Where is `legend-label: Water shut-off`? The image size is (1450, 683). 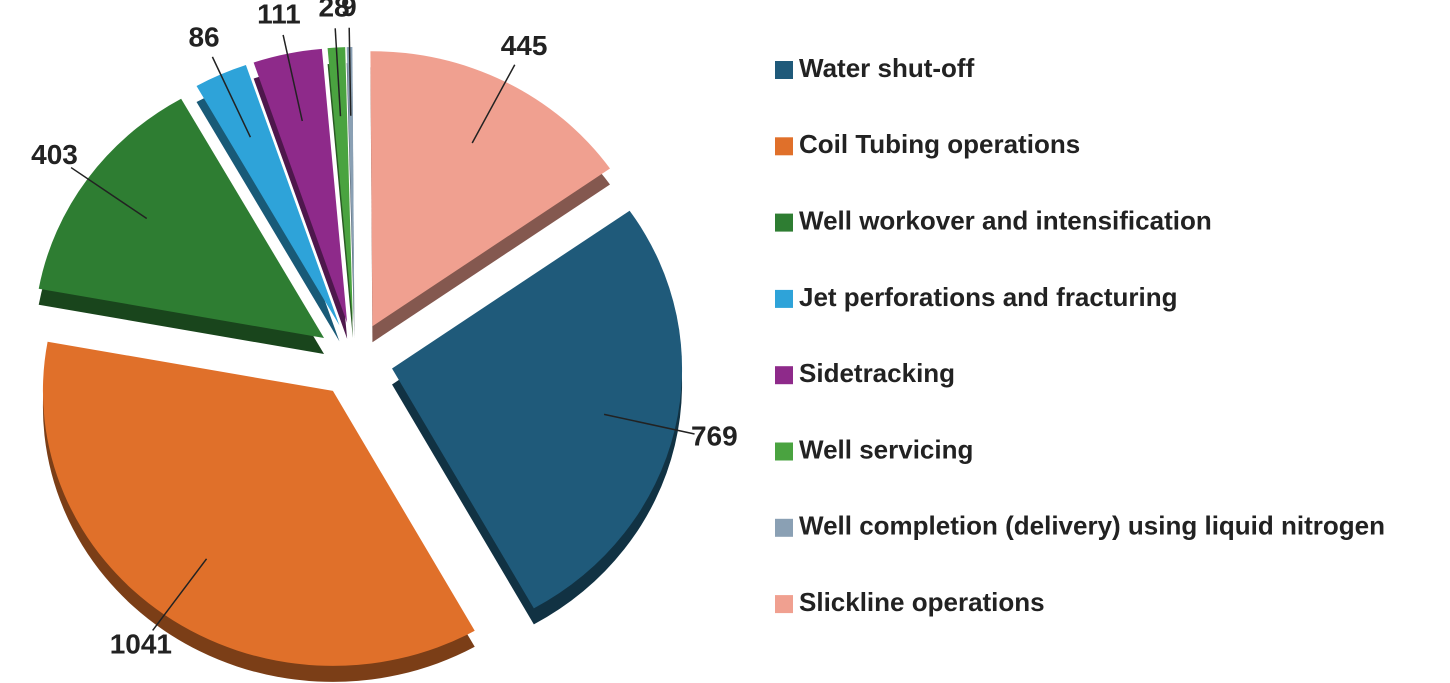
legend-label: Water shut-off is located at coordinates (887, 68).